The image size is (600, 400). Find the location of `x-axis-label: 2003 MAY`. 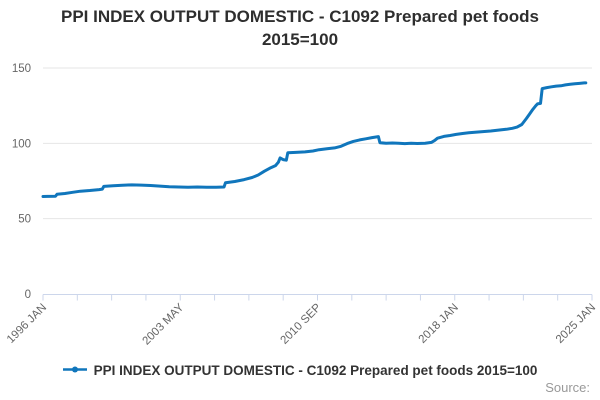

x-axis-label: 2003 MAY is located at coordinates (164, 324).